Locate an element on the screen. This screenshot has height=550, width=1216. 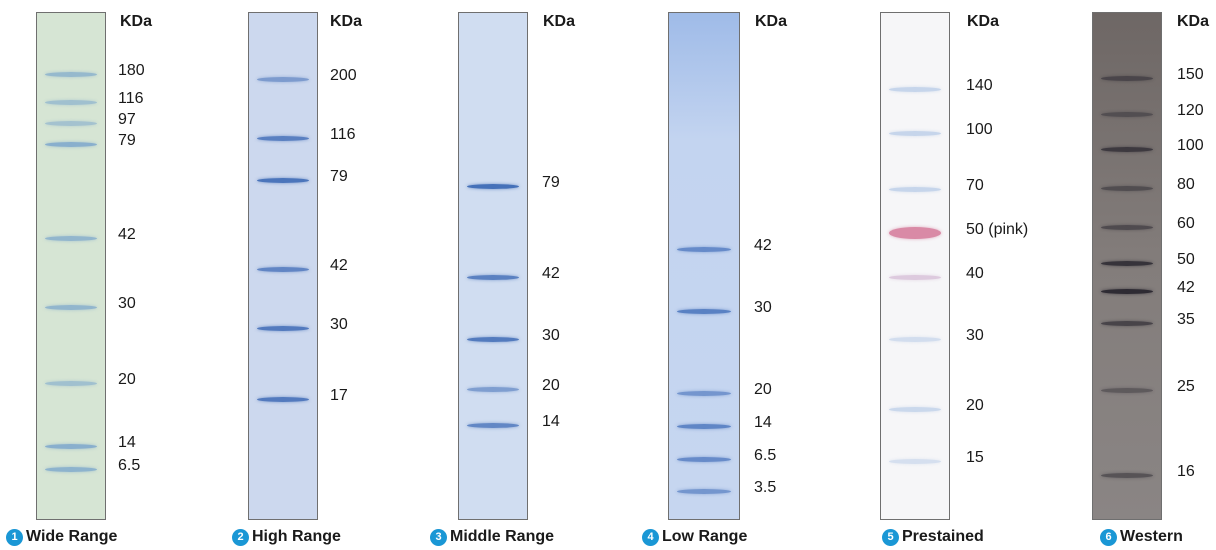
marker-caption: 5 Prestained is located at coordinates (933, 537).